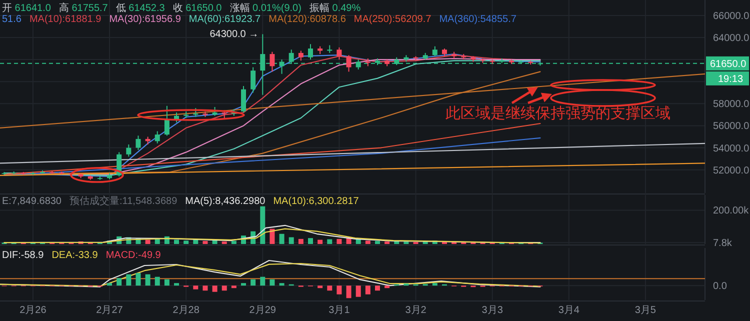 This screenshot has width=750, height=321. I want to click on text: MA(5):8,436.2980, so click(225, 201).